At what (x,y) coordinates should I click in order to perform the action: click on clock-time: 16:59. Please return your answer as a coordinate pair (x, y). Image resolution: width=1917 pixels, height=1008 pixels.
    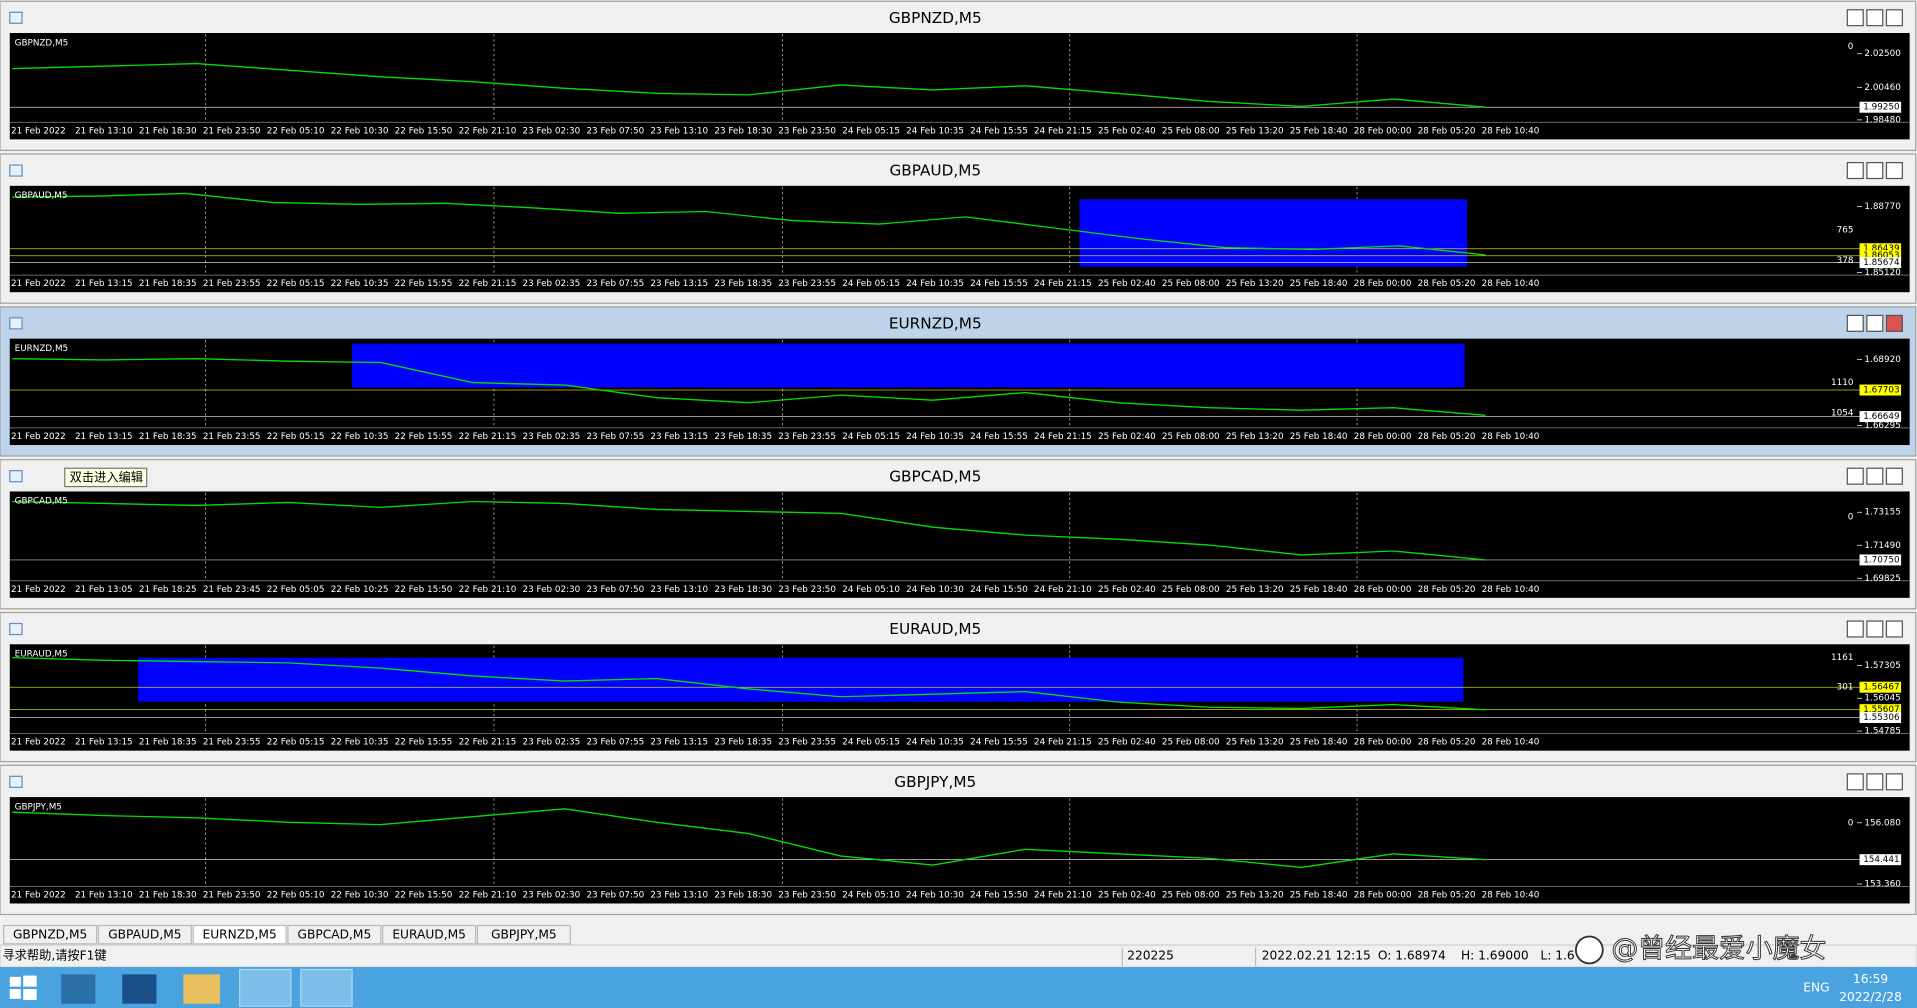
    Looking at the image, I should click on (1870, 979).